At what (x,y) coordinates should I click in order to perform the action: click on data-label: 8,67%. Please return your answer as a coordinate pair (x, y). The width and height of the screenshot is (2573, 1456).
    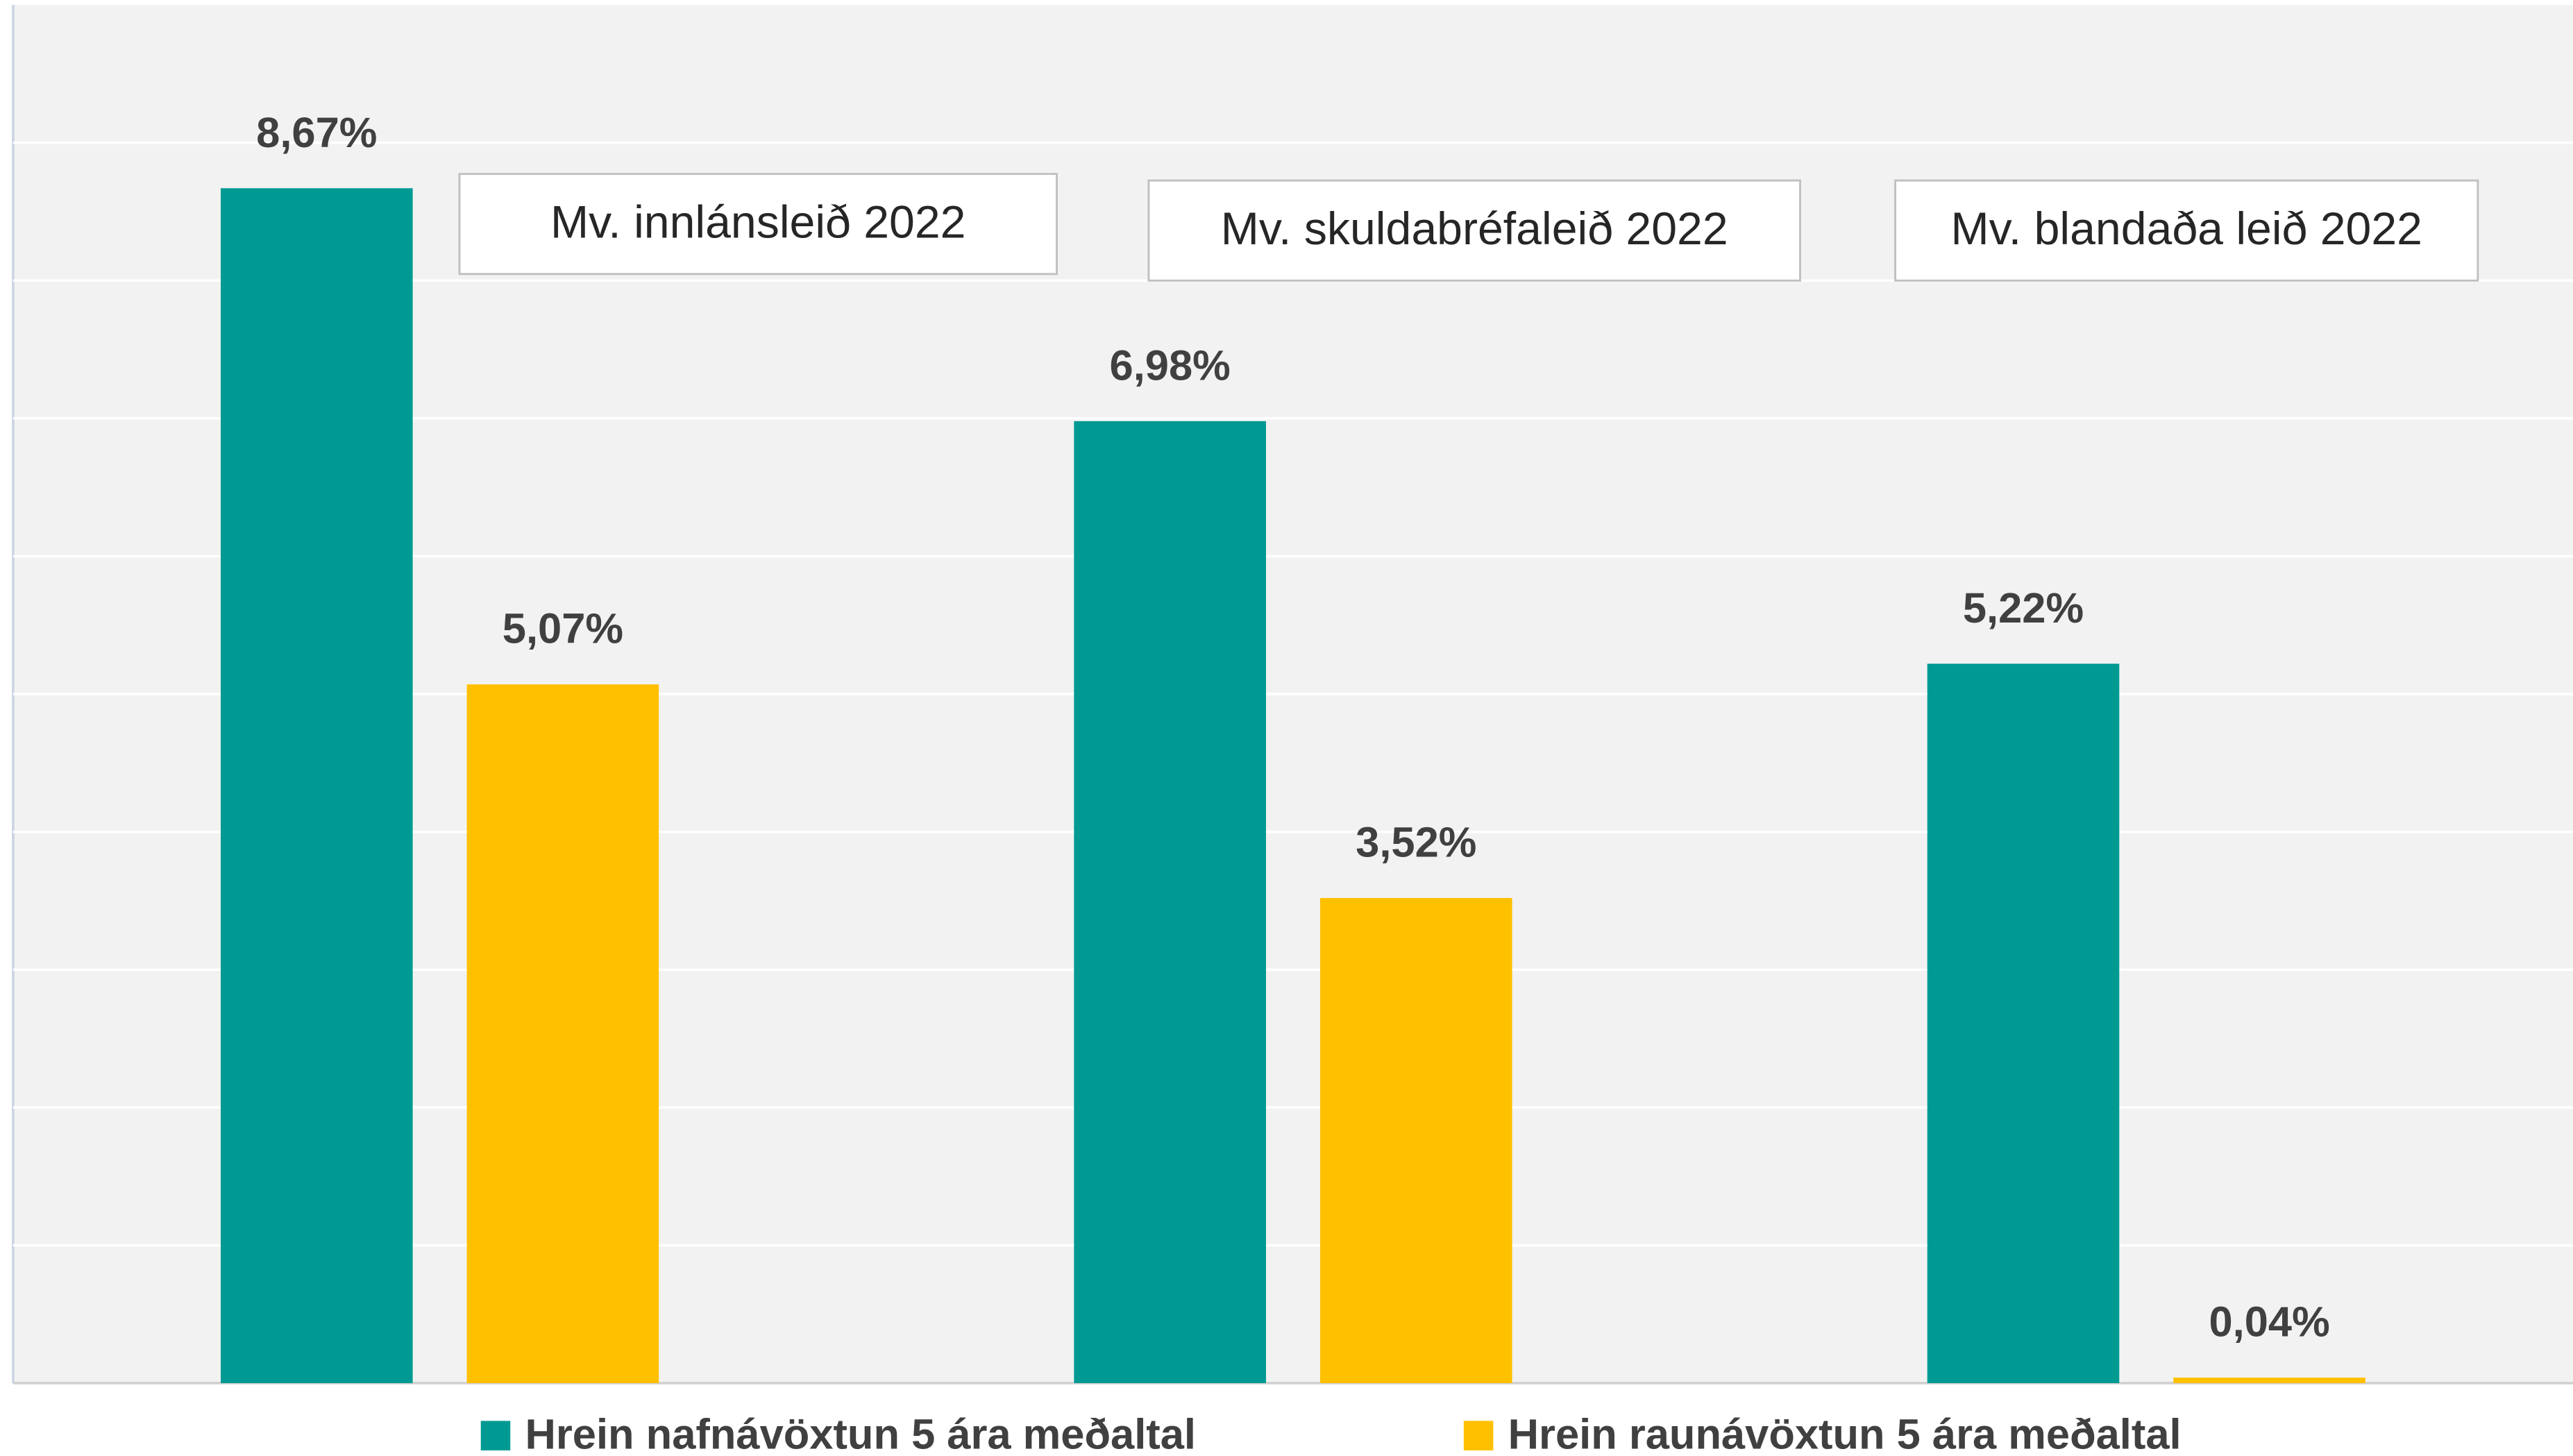
    Looking at the image, I should click on (316, 133).